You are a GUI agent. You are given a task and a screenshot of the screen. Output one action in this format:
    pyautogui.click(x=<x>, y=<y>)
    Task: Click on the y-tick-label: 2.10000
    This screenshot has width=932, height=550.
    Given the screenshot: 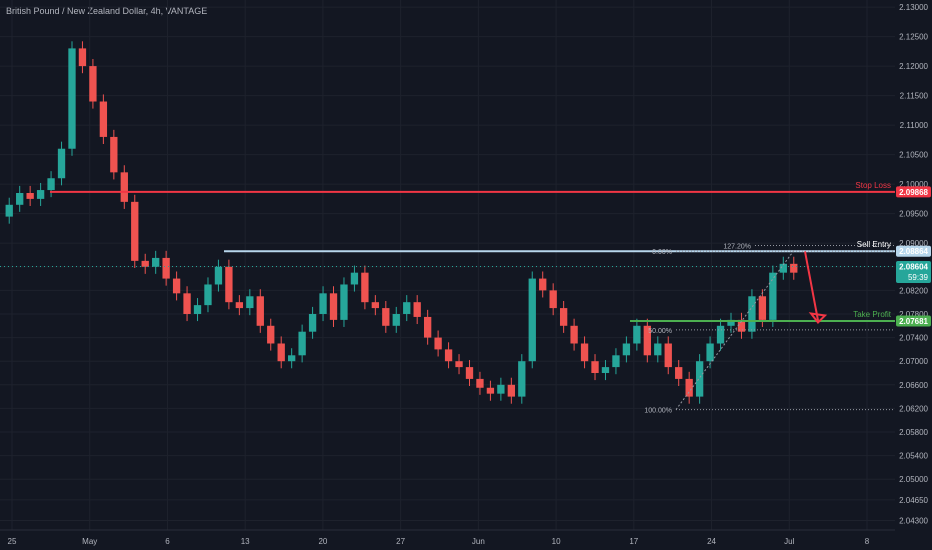 What is the action you would take?
    pyautogui.click(x=913, y=184)
    